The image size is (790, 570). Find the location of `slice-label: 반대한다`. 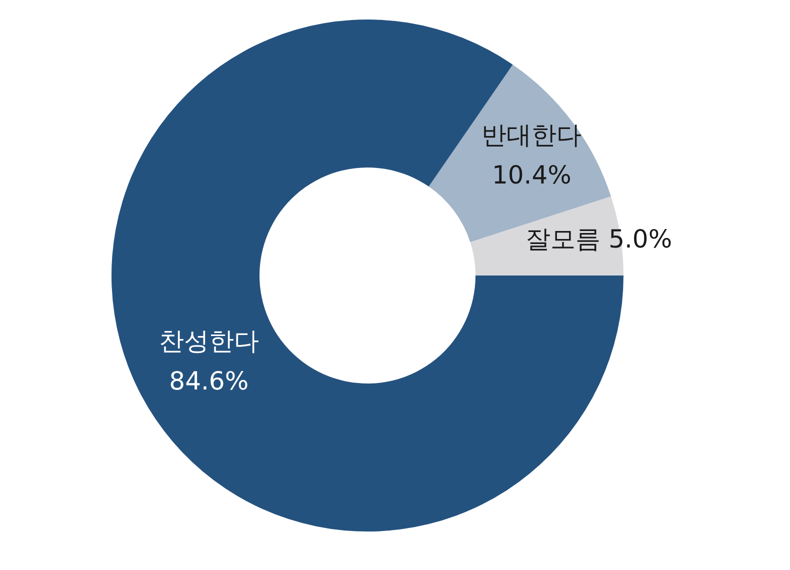

slice-label: 반대한다 is located at coordinates (532, 135).